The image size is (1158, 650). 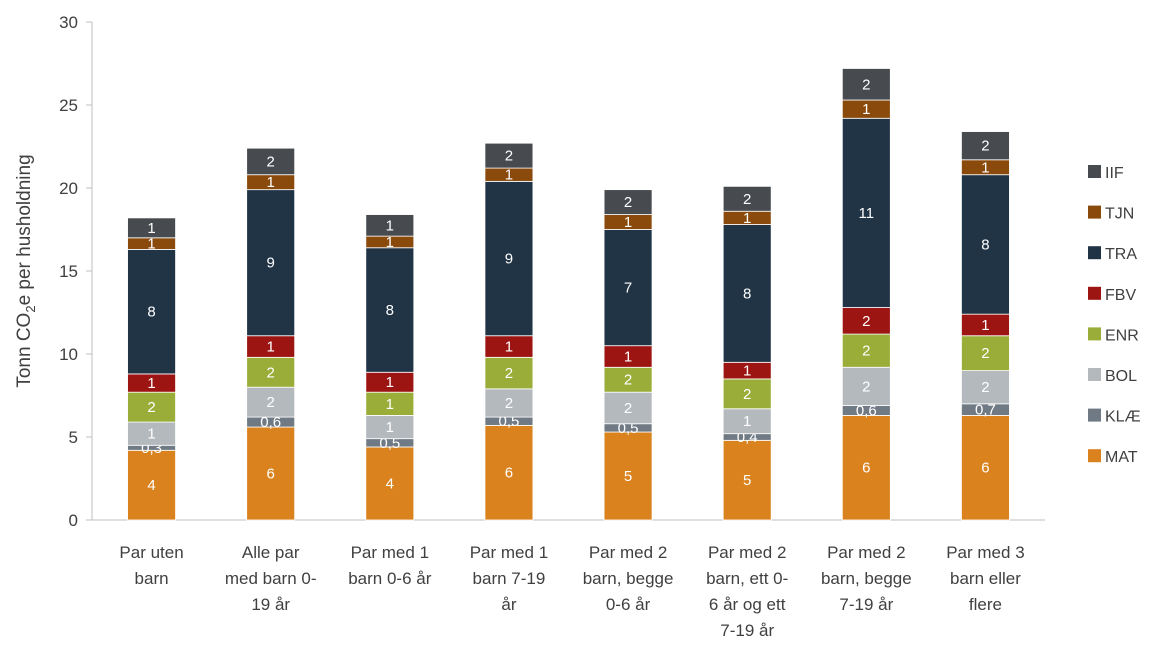 What do you see at coordinates (68, 188) in the screenshot?
I see `y-tick-label: 20` at bounding box center [68, 188].